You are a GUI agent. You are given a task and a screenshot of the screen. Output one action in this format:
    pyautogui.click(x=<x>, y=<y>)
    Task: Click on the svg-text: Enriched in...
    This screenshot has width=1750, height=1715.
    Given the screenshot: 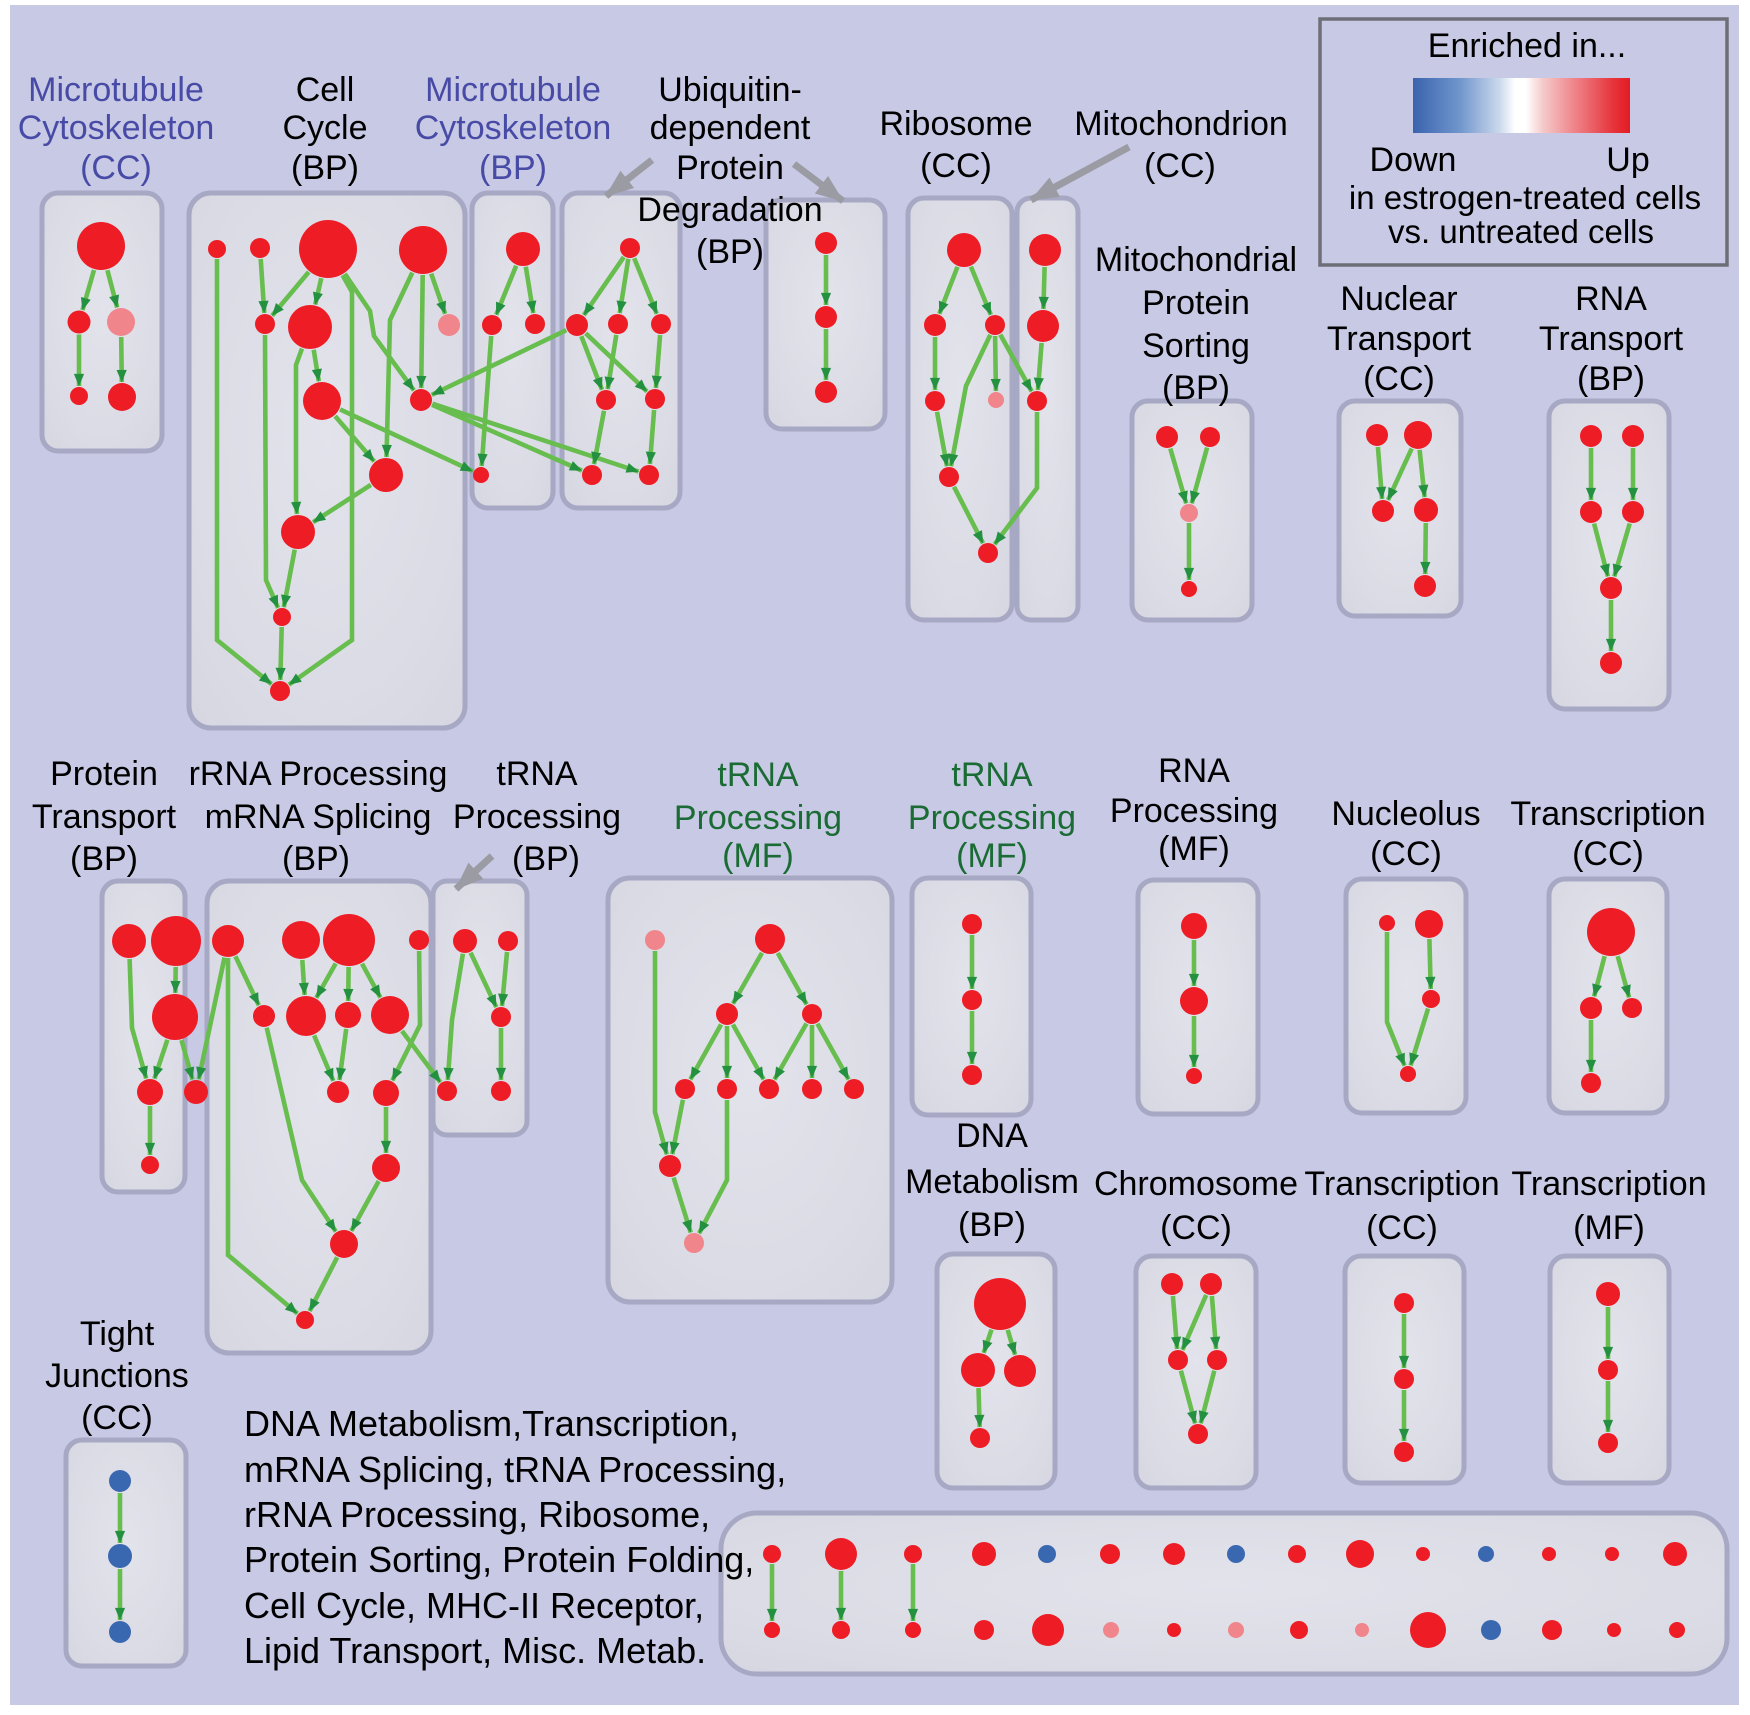 What is the action you would take?
    pyautogui.click(x=1527, y=46)
    